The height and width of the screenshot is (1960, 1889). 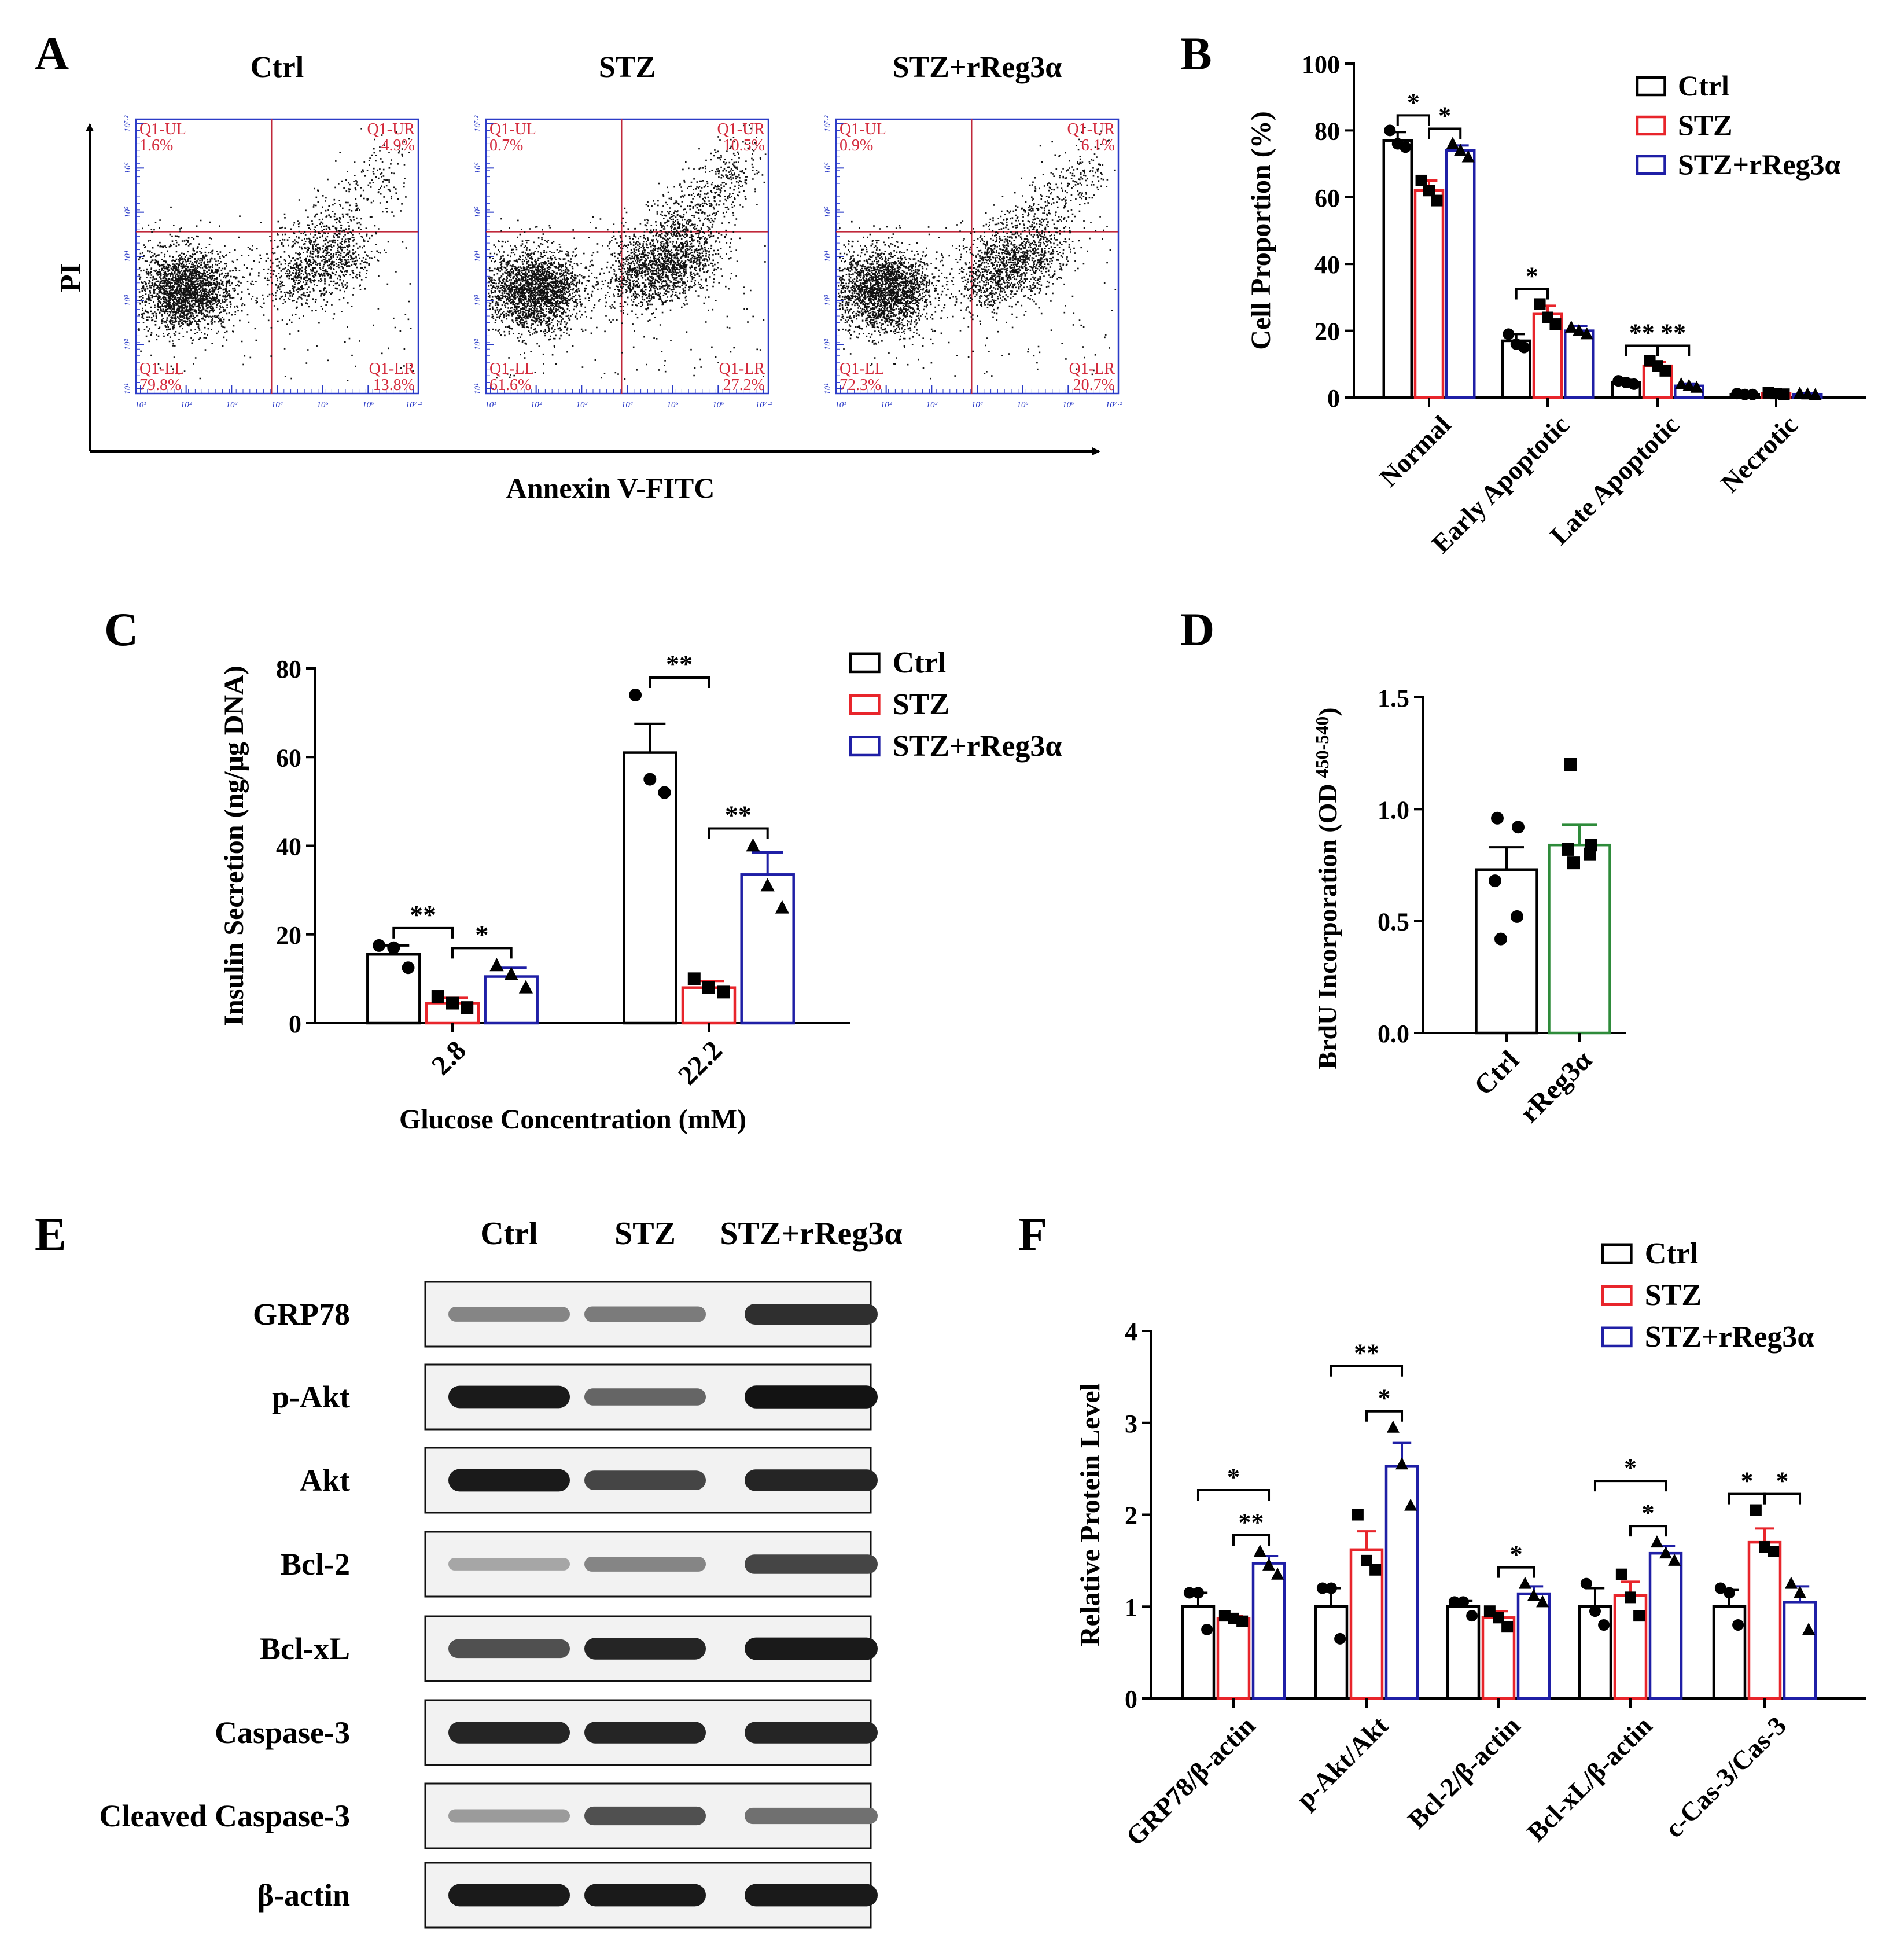 What do you see at coordinates (1673, 1295) in the screenshot?
I see `f-legend-label: STZ` at bounding box center [1673, 1295].